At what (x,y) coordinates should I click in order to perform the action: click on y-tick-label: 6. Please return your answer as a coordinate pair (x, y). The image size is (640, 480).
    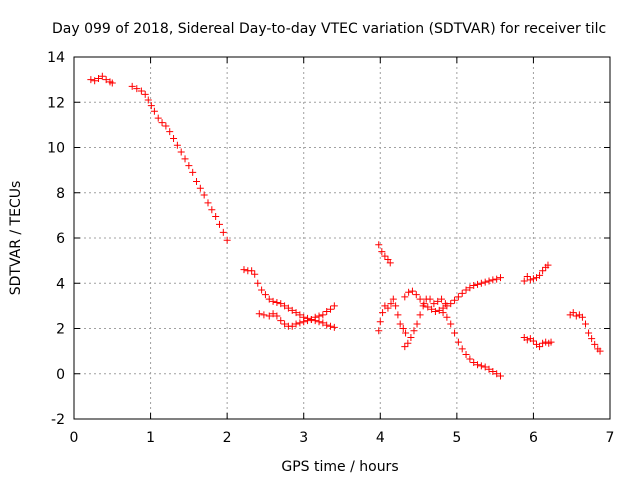
    Looking at the image, I should click on (60, 239).